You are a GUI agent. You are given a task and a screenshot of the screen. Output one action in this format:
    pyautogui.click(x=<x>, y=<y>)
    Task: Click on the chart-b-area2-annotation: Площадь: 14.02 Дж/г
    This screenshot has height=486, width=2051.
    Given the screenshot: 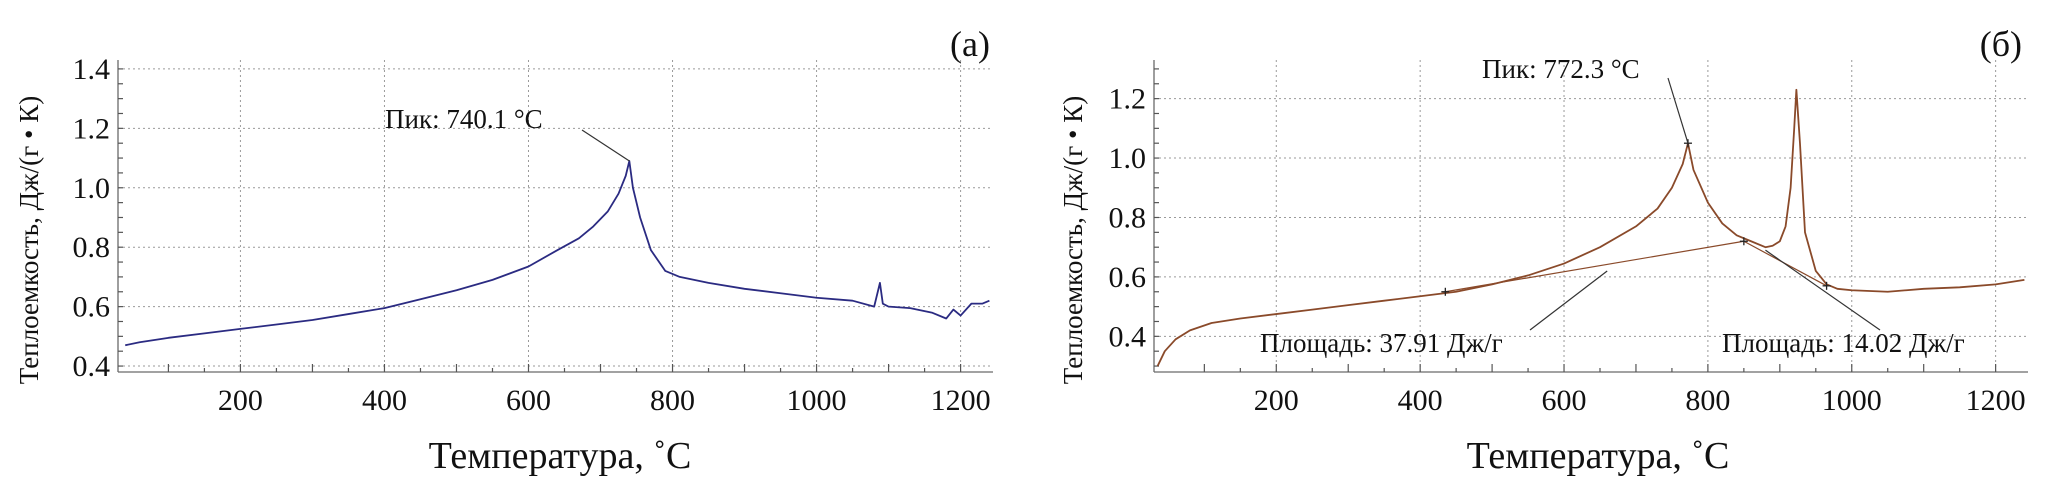 What is the action you would take?
    pyautogui.click(x=1843, y=343)
    